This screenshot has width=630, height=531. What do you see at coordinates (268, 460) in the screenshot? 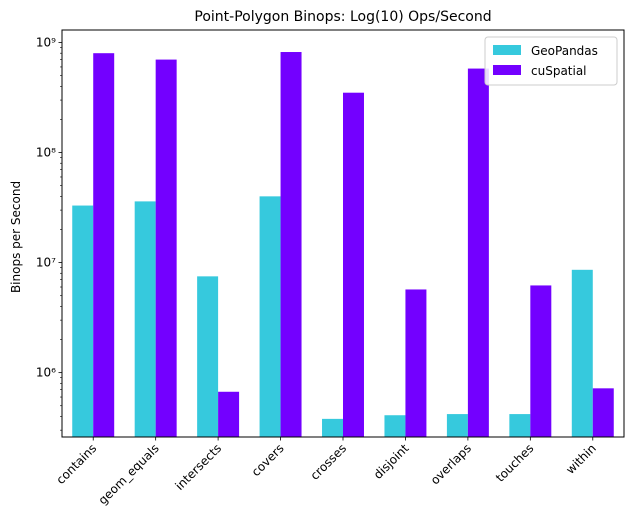
I see `x-tick-label: covers` at bounding box center [268, 460].